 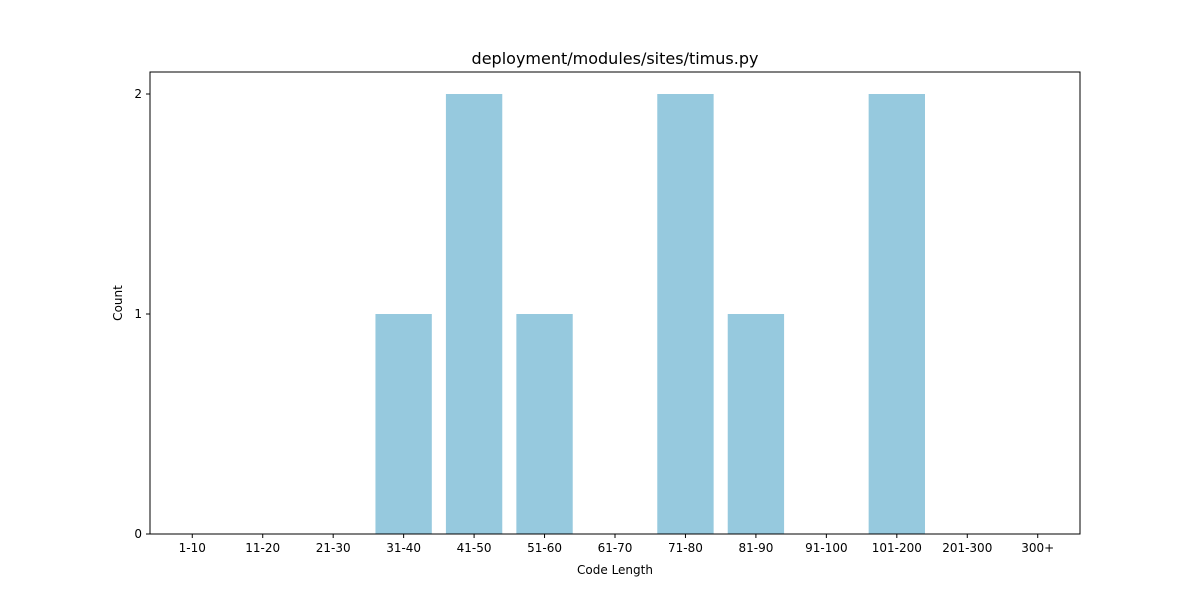 What do you see at coordinates (138, 534) in the screenshot?
I see `y-tick-label: 0` at bounding box center [138, 534].